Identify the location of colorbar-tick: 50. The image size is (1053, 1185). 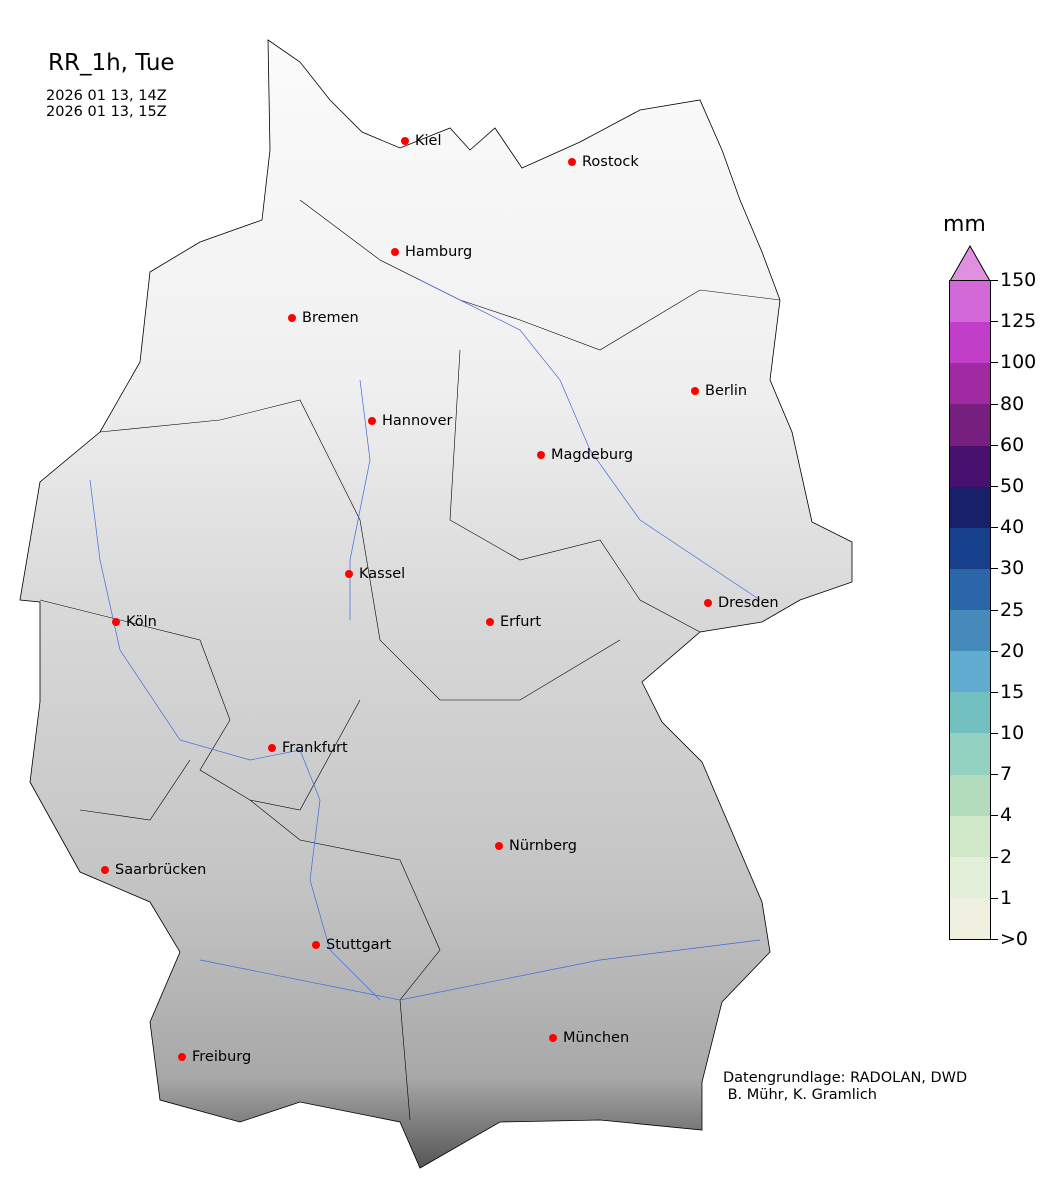
(1007, 486).